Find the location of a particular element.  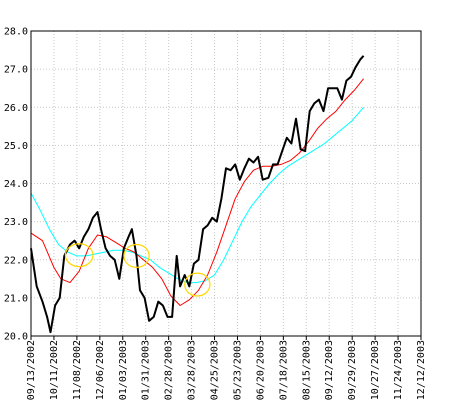

y-tick-label: 24.0 is located at coordinates (16, 184).